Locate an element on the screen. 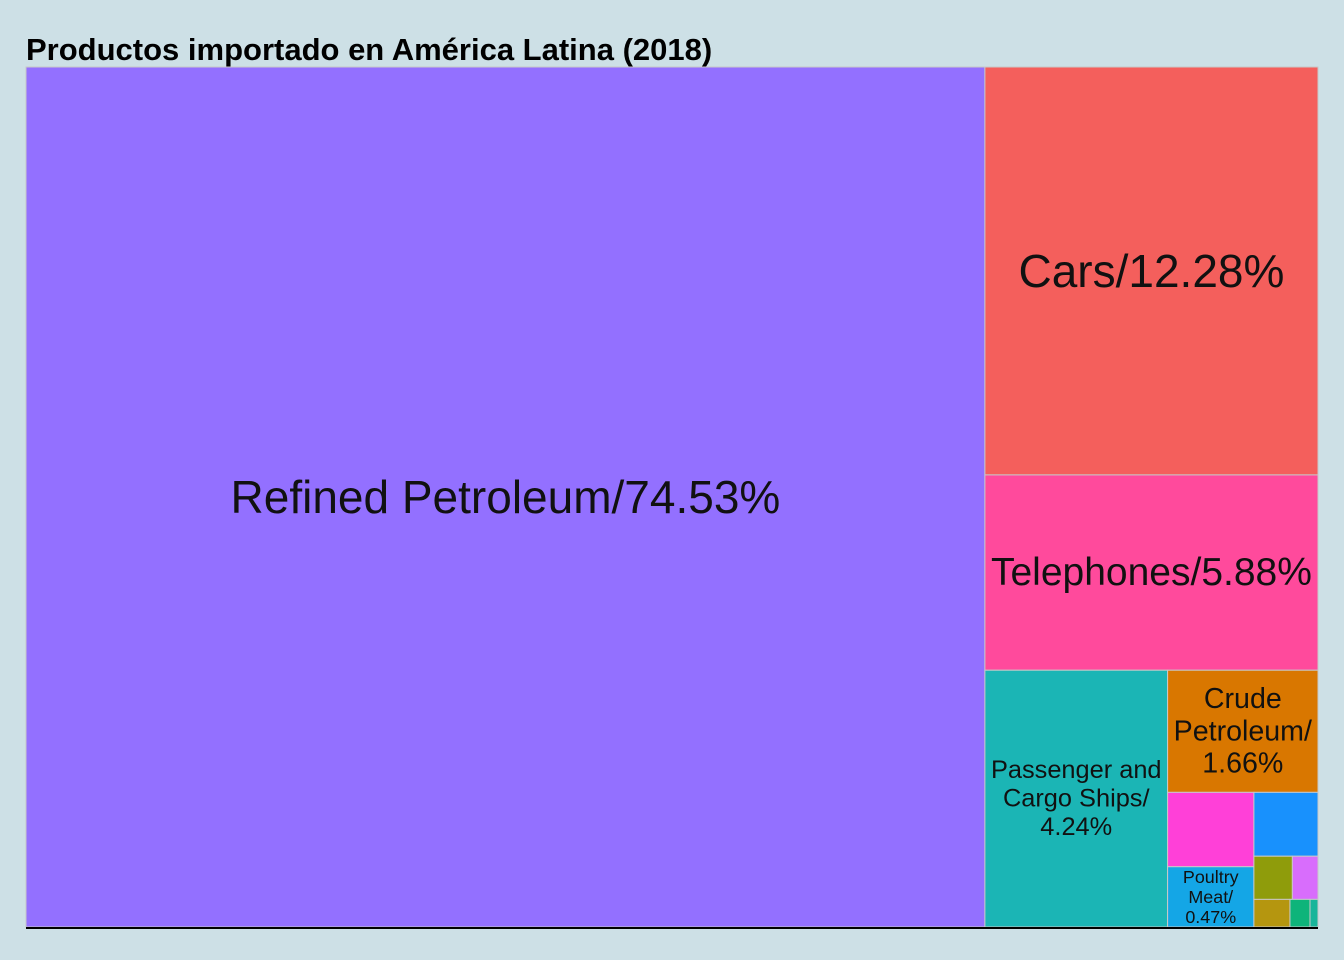 Image resolution: width=1344 pixels, height=960 pixels. tile-label-poultry-meat: Poultry is located at coordinates (1211, 877).